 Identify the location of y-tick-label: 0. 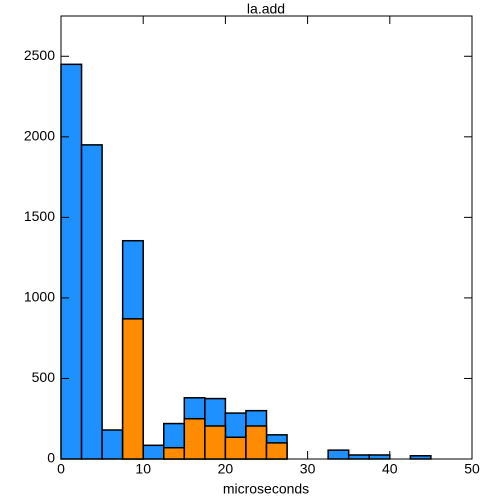
(51, 458).